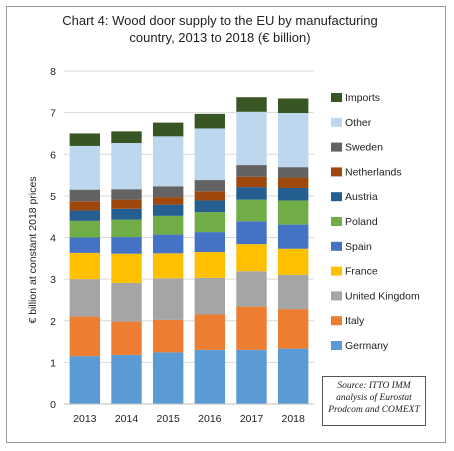  What do you see at coordinates (53, 155) in the screenshot?
I see `y-tick-label: 6` at bounding box center [53, 155].